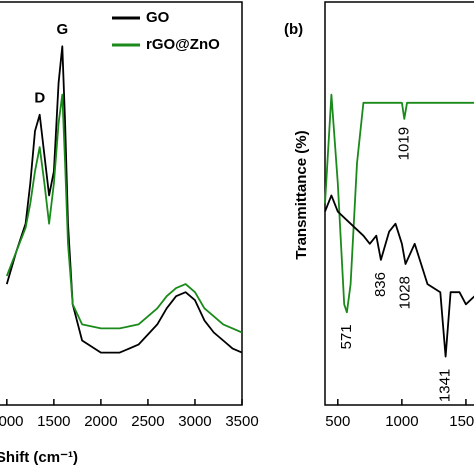  I want to click on legend-label: rGO@ZnO, so click(183, 44).